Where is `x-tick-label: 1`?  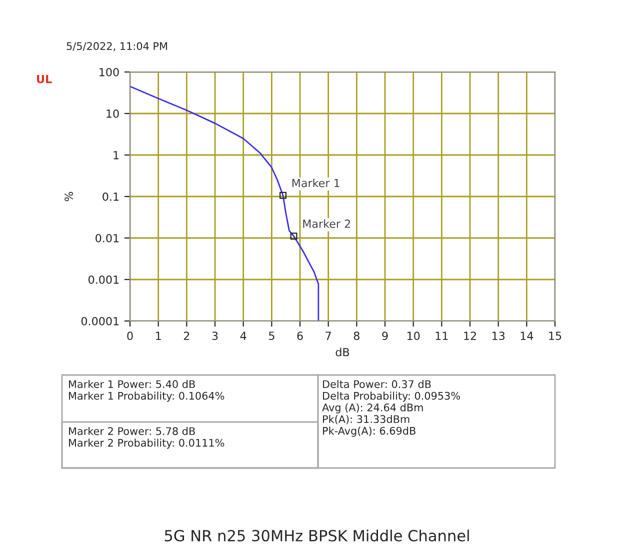 x-tick-label: 1 is located at coordinates (158, 336).